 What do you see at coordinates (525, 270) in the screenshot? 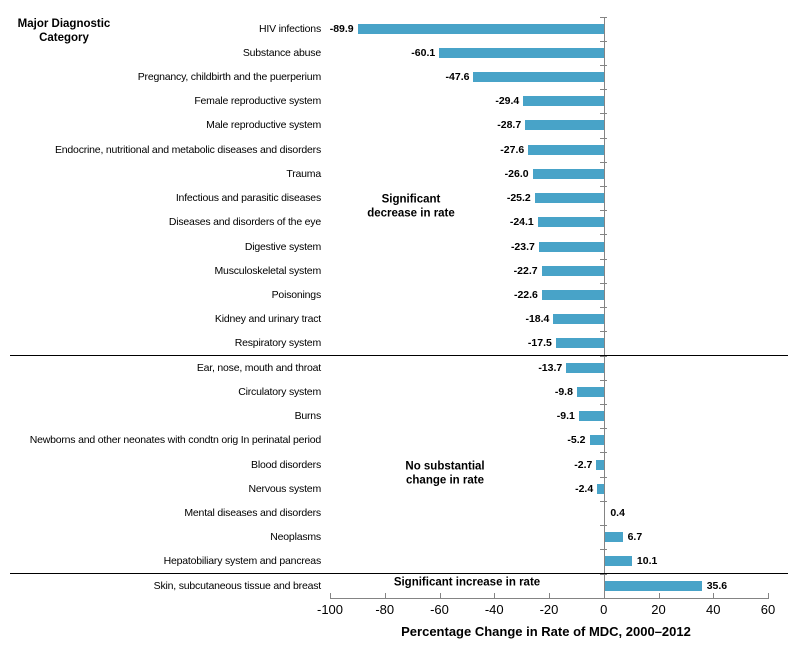
I see `value-label: -22.7` at bounding box center [525, 270].